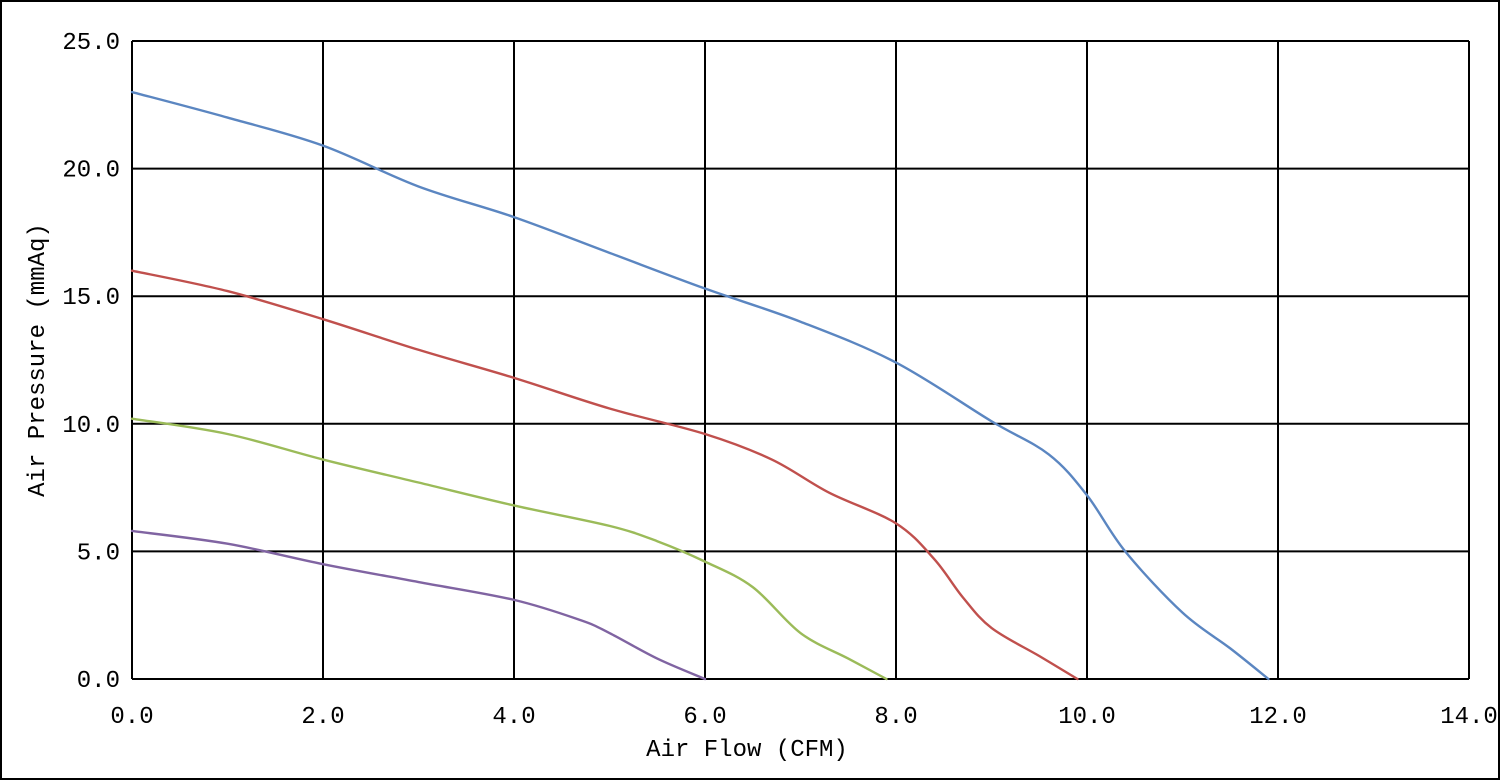 This screenshot has width=1500, height=782. What do you see at coordinates (1278, 717) in the screenshot?
I see `x-tick-label: 12.0` at bounding box center [1278, 717].